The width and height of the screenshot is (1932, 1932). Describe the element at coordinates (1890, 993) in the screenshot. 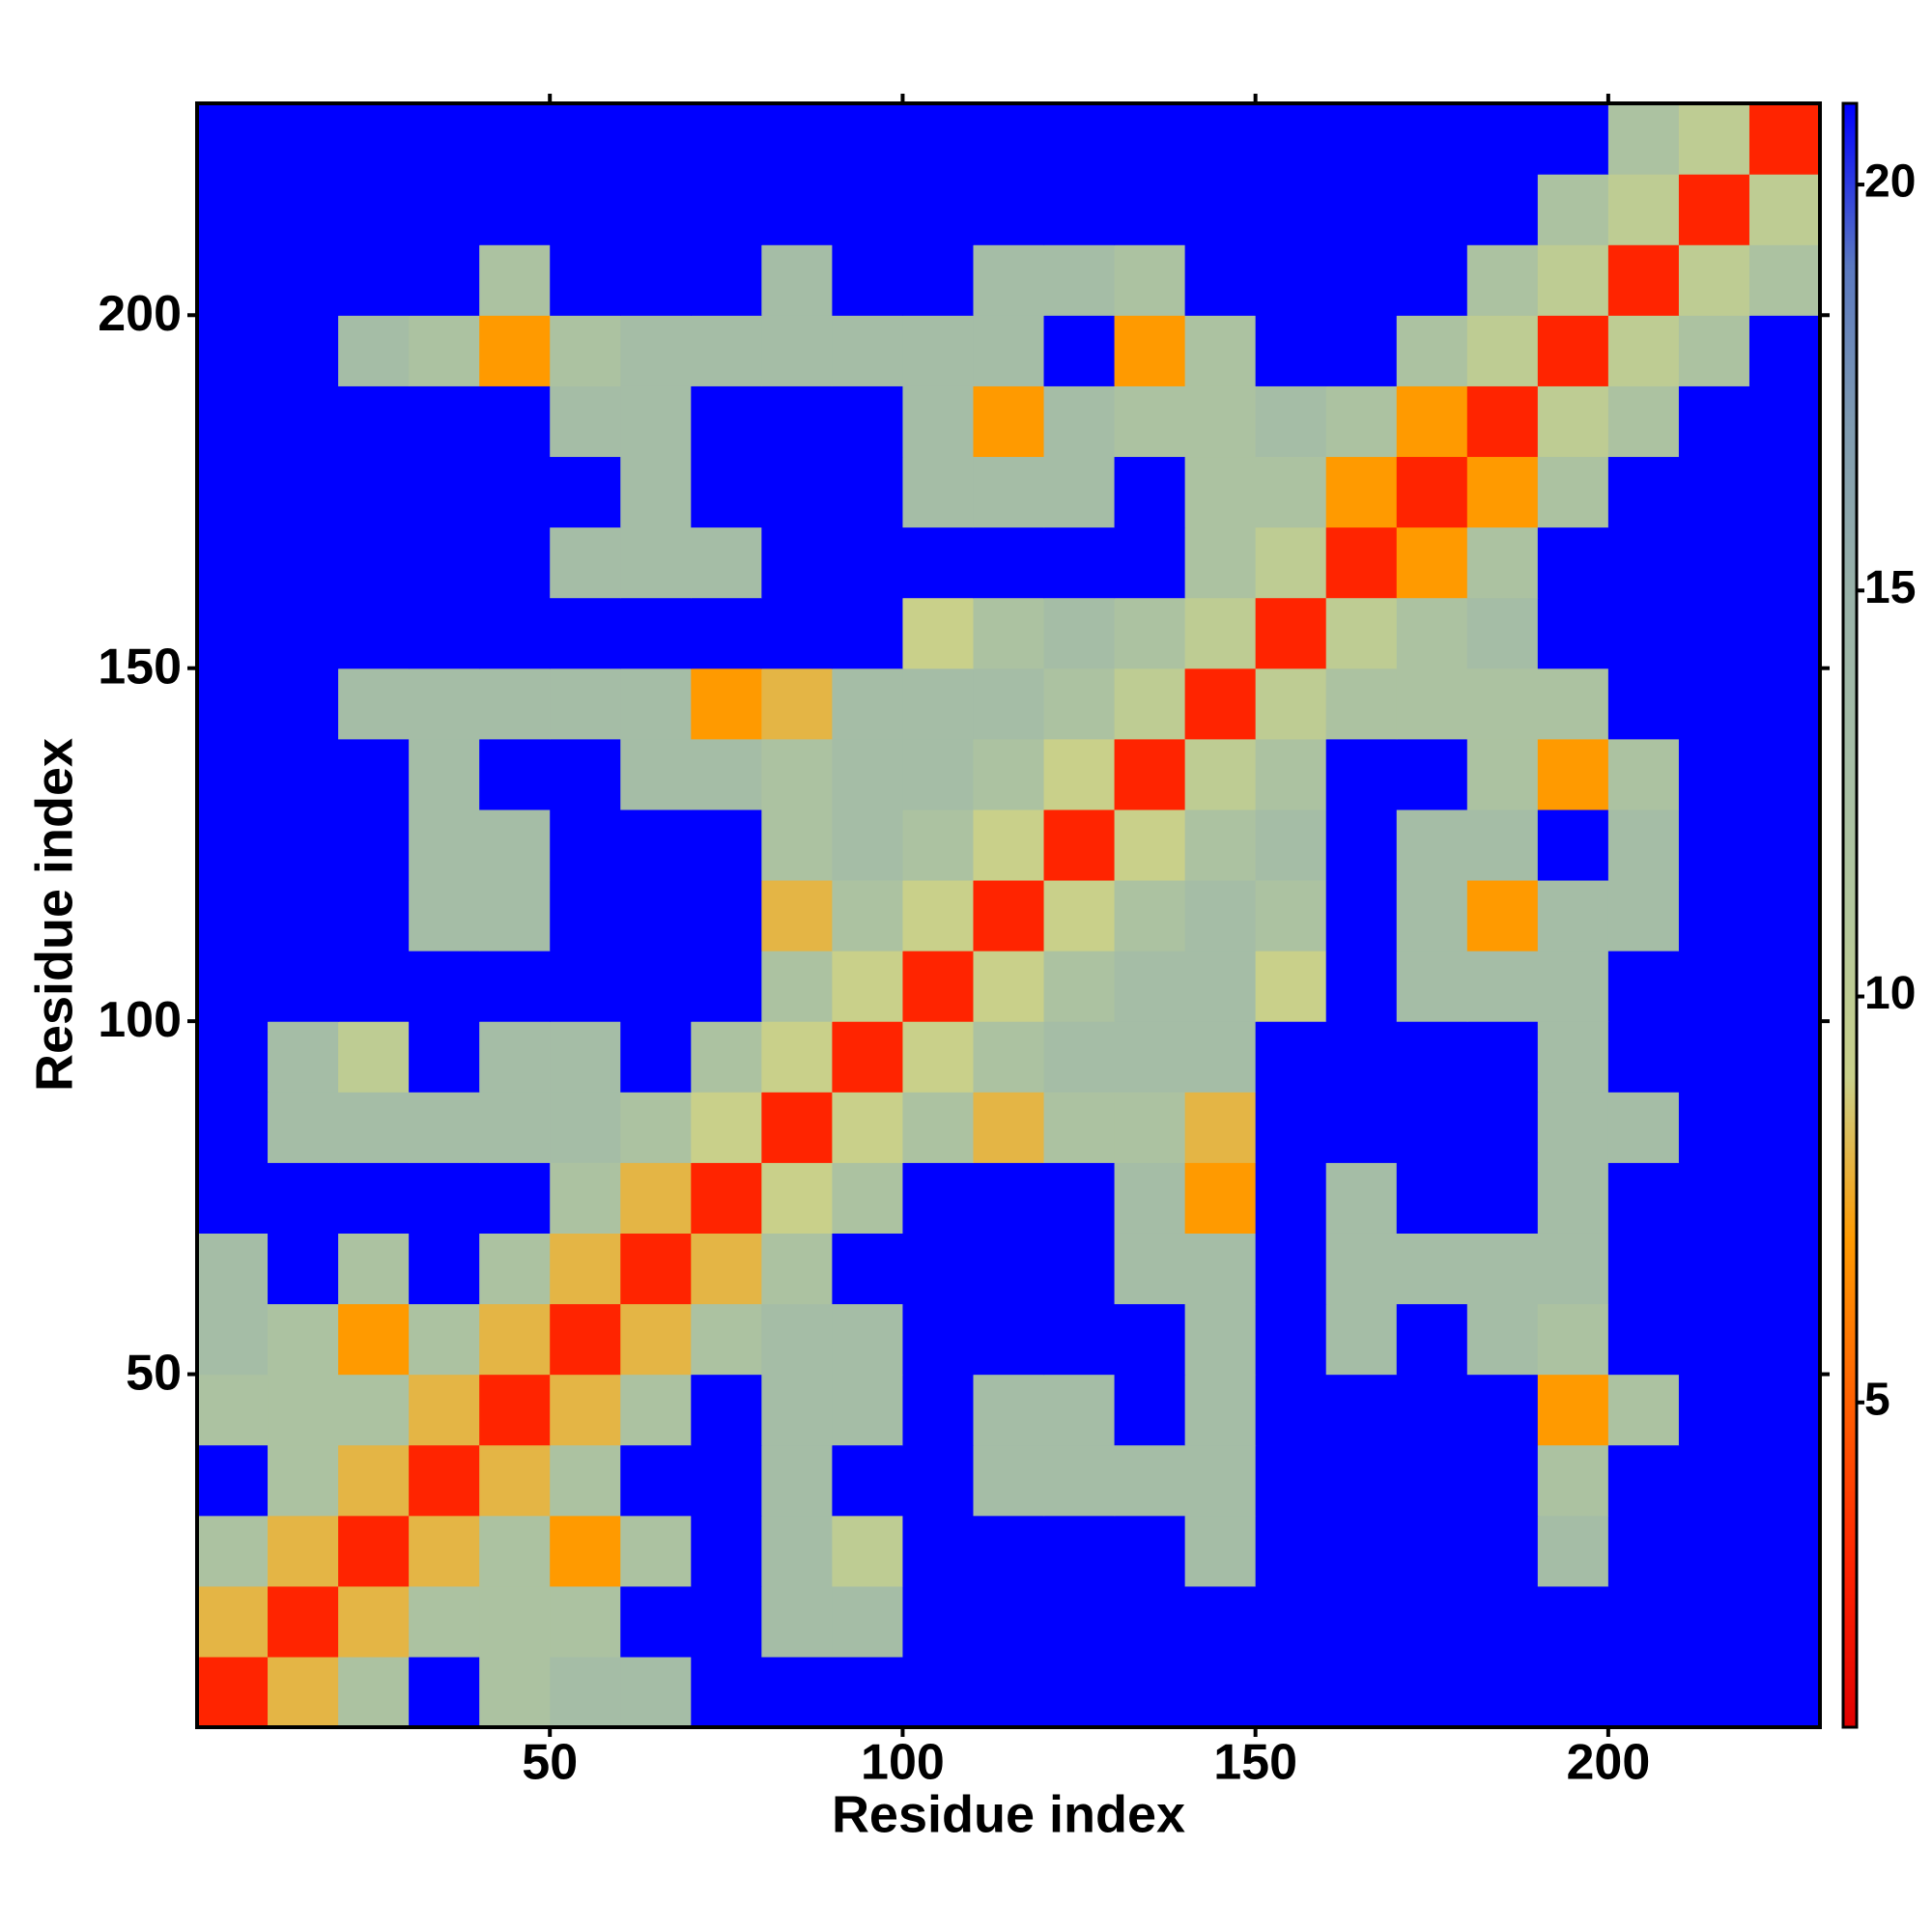

I see `colorbar-tick-label: 10` at that location.